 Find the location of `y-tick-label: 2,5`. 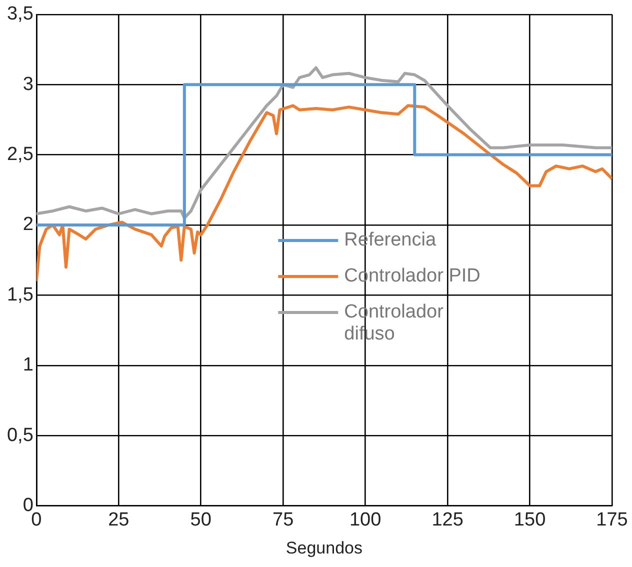

y-tick-label: 2,5 is located at coordinates (20, 155).